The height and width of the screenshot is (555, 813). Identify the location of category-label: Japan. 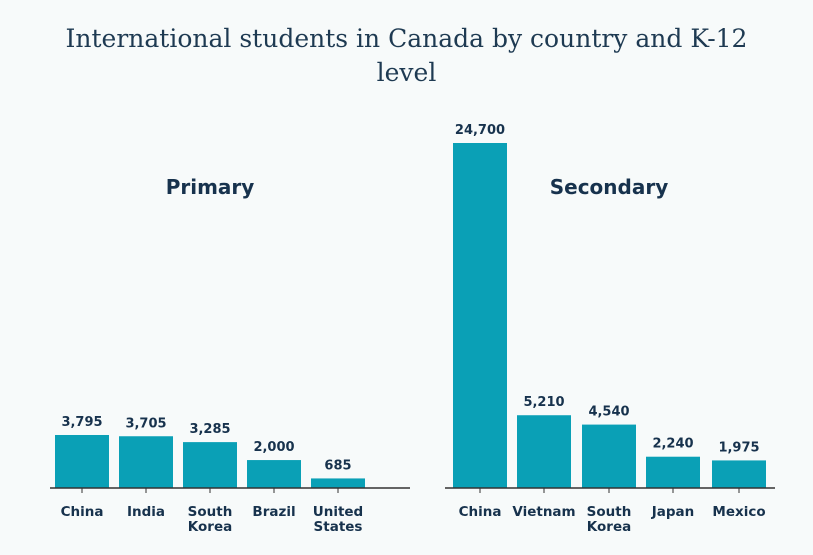
(673, 512).